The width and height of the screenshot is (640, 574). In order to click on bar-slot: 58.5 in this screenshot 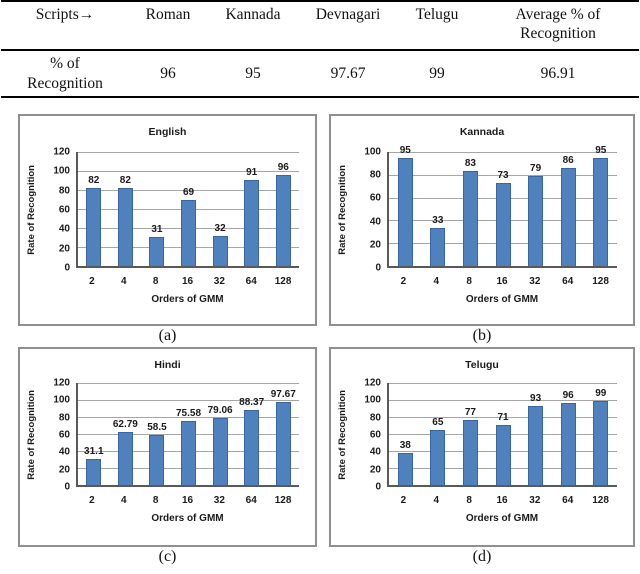, I will do `click(157, 434)`.